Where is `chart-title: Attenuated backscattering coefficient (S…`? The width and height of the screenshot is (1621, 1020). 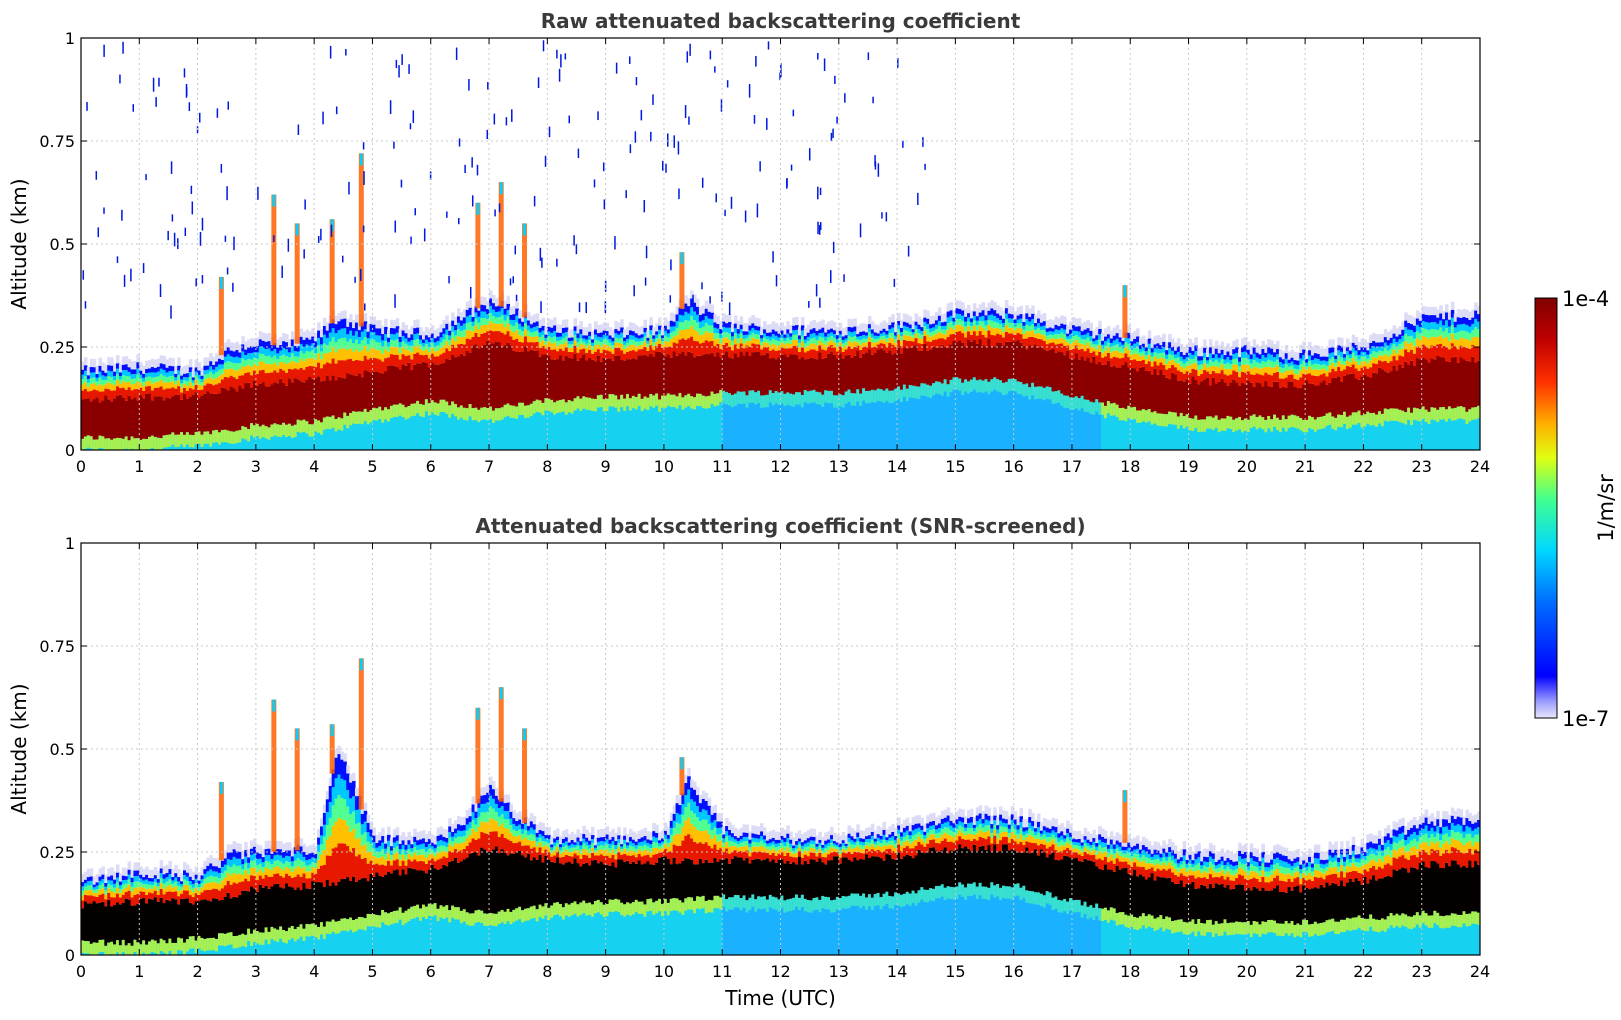
chart-title: Attenuated backscattering coefficient (S… is located at coordinates (780, 526).